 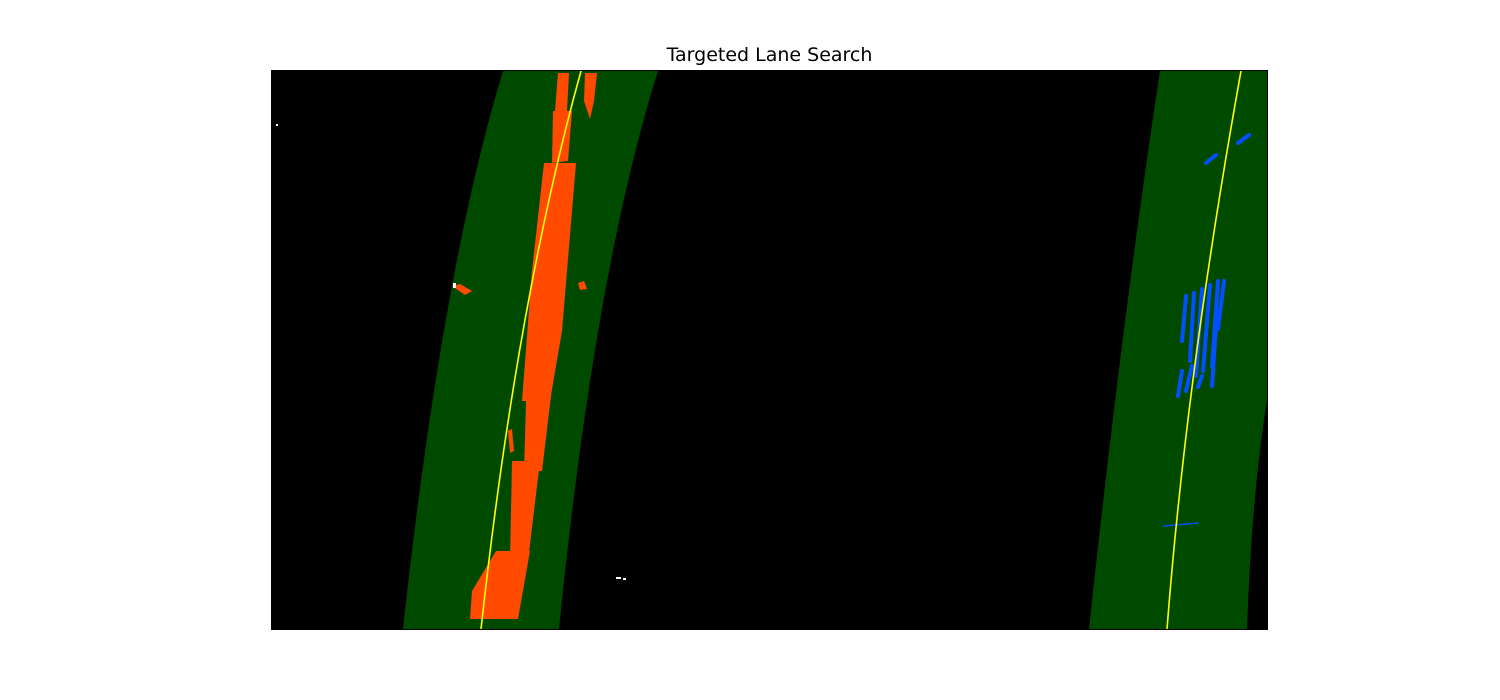 I want to click on plot-title: Targeted Lane Search, so click(x=769, y=55).